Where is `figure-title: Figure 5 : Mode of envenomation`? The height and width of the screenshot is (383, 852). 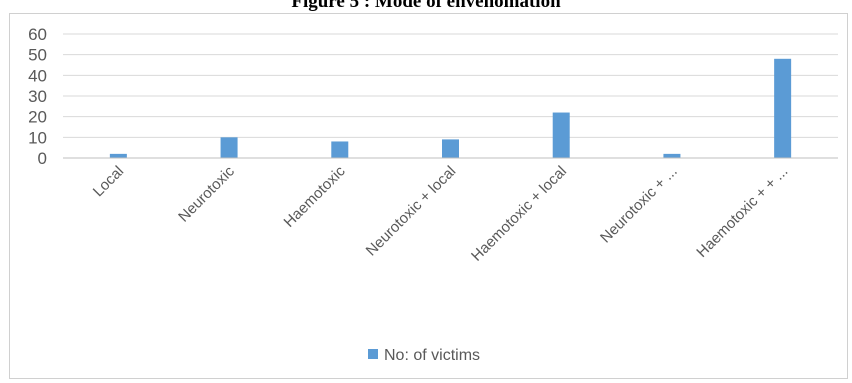 figure-title: Figure 5 : Mode of envenomation is located at coordinates (426, 6).